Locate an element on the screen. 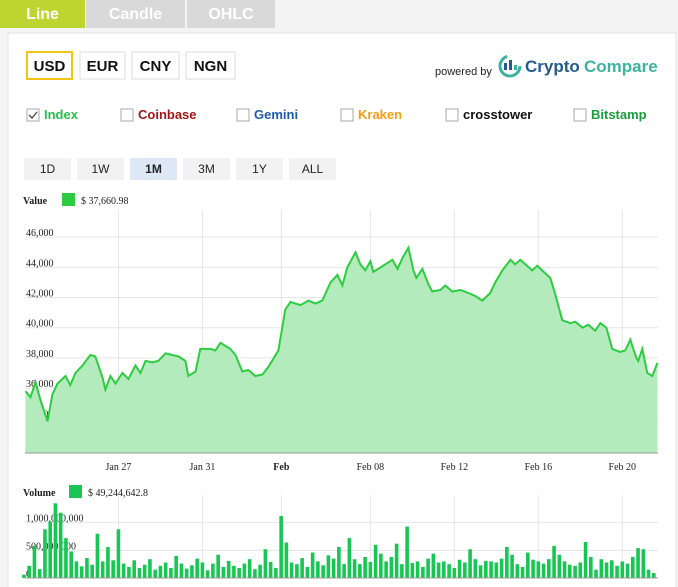 This screenshot has width=678, height=587. currency-label: CNY is located at coordinates (156, 66).